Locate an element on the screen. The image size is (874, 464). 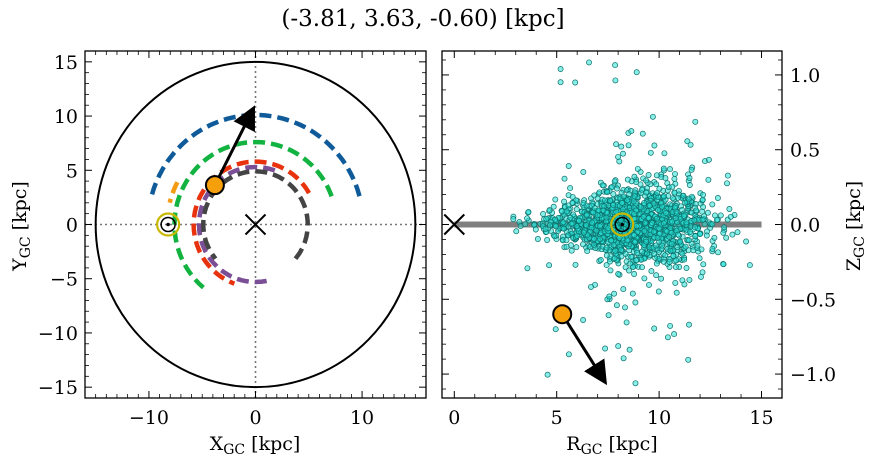
right-y-axis-label: ZGC [kpc] is located at coordinates (855, 226).